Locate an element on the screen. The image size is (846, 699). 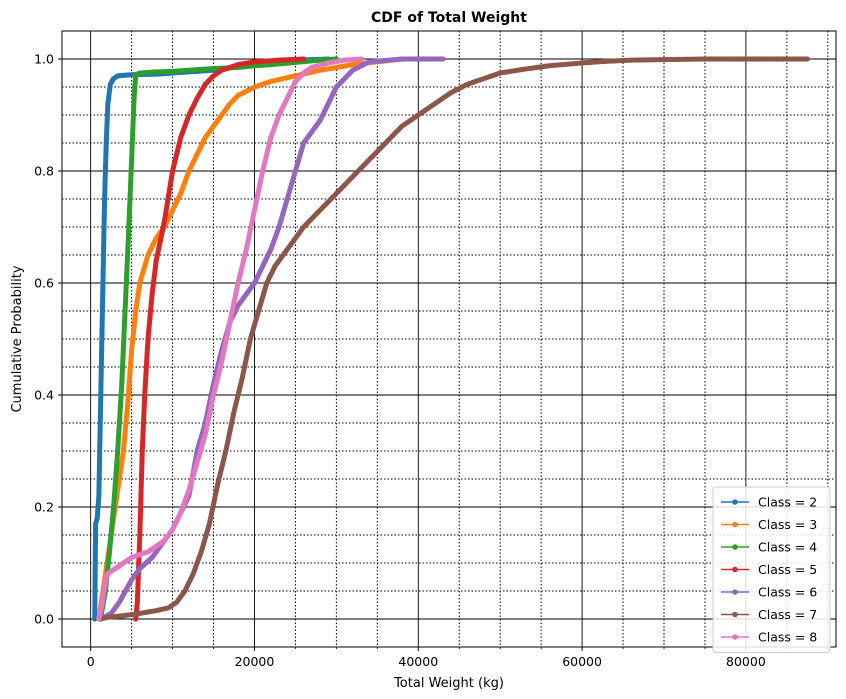
legend-entry: Class = 5 is located at coordinates (769, 569).